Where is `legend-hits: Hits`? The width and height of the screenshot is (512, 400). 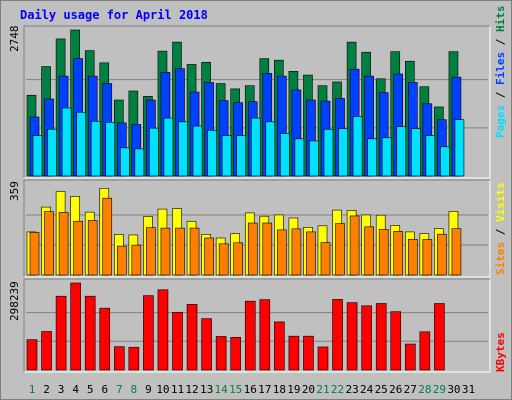
legend-hits: Hits is located at coordinates (500, 19).